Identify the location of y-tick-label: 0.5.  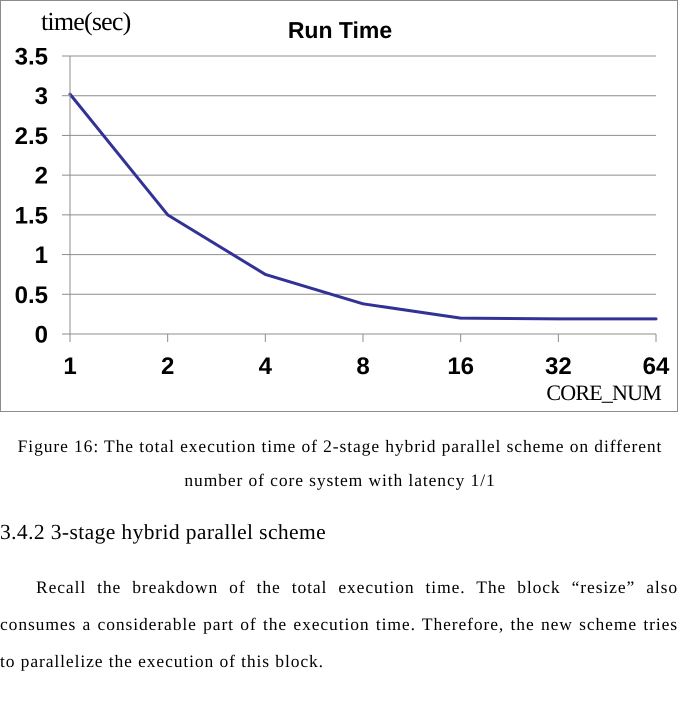
(31, 295).